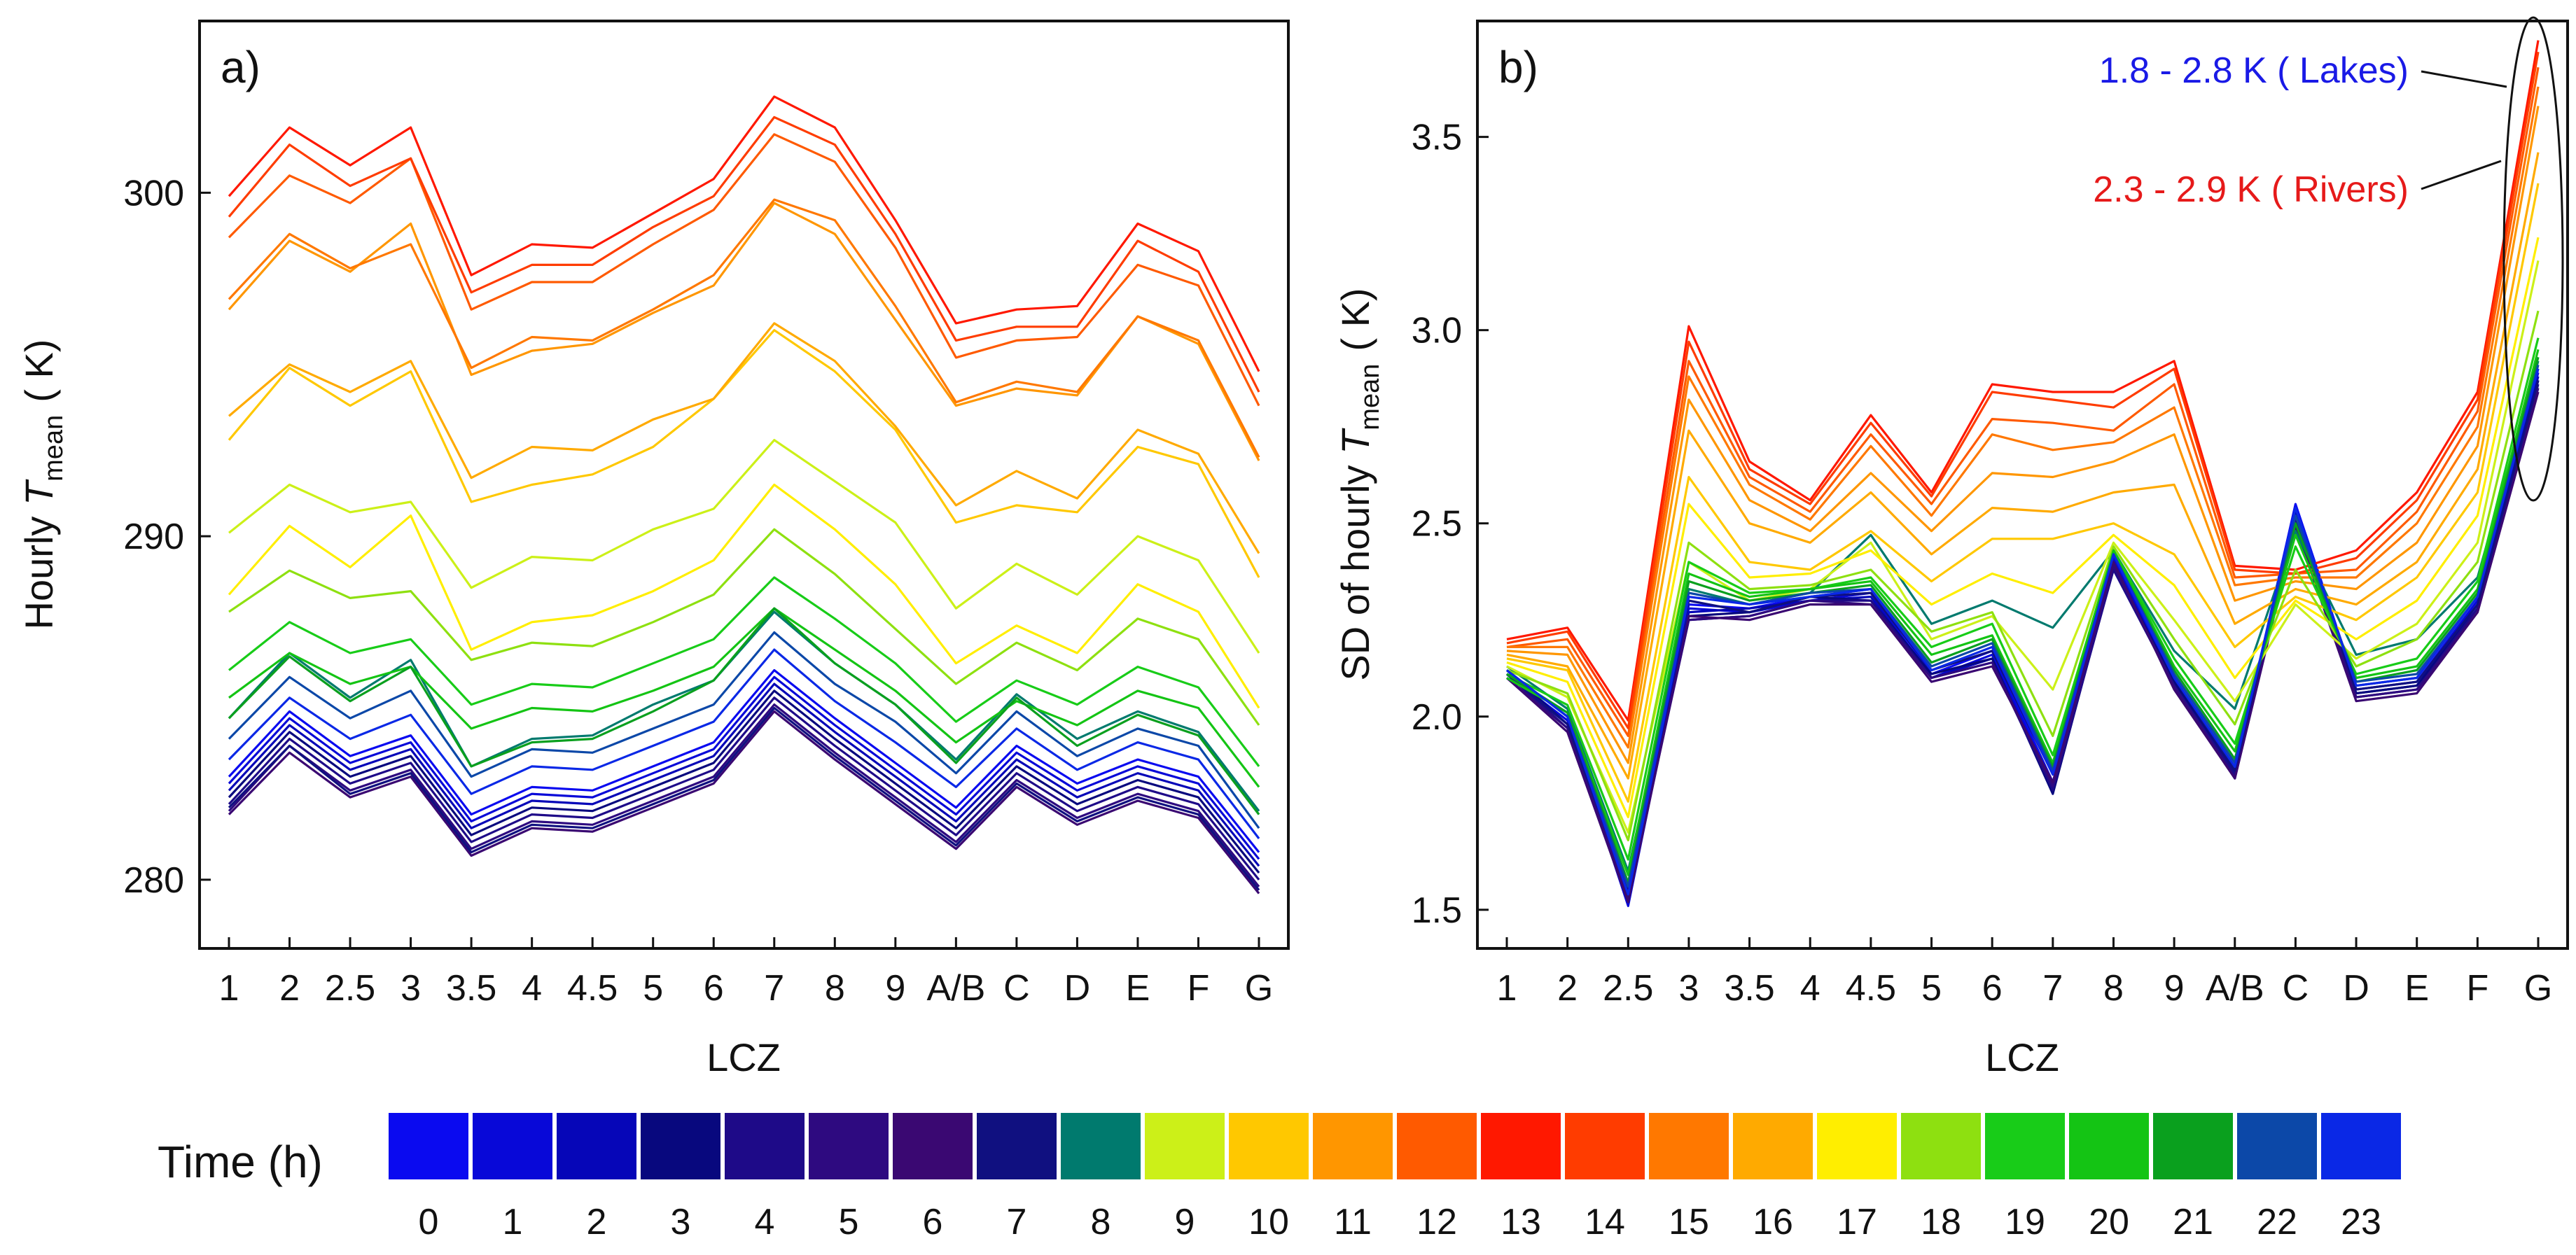 This screenshot has height=1255, width=2576. I want to click on x-tick-label: F, so click(2477, 988).